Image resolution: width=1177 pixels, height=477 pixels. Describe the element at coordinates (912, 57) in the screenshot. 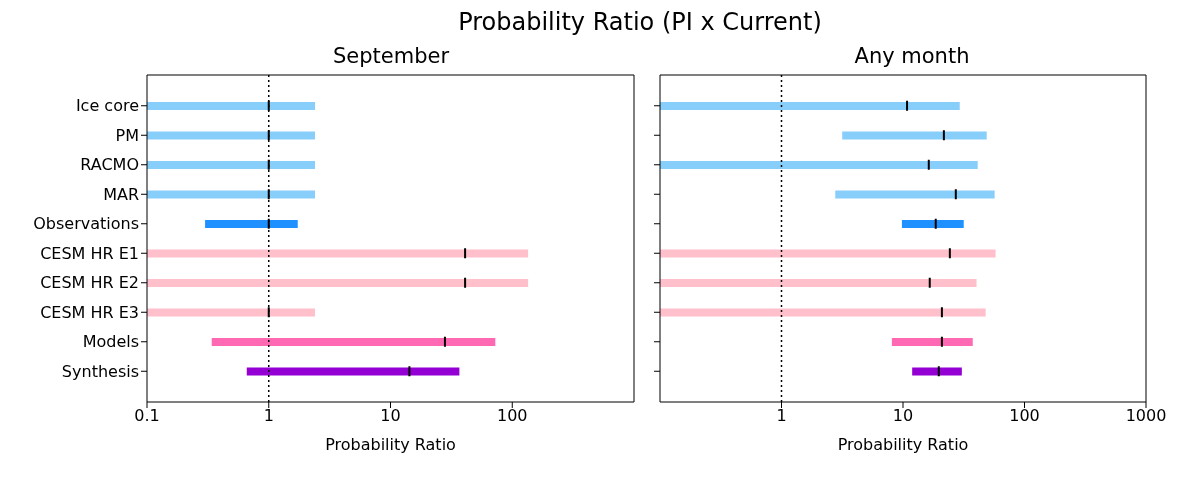

I see `chart-title: Any month` at that location.